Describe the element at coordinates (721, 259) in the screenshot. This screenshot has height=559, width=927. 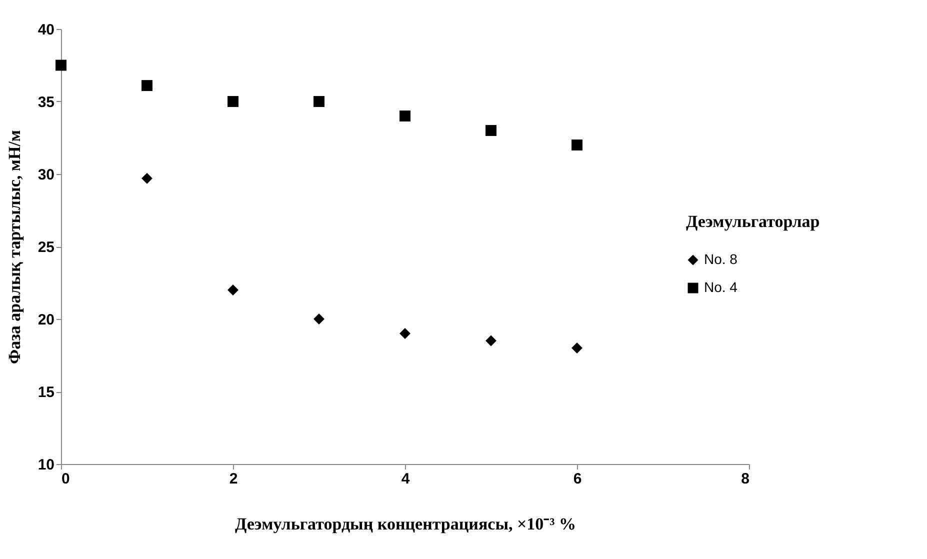
I see `legend-label: No. 8` at that location.